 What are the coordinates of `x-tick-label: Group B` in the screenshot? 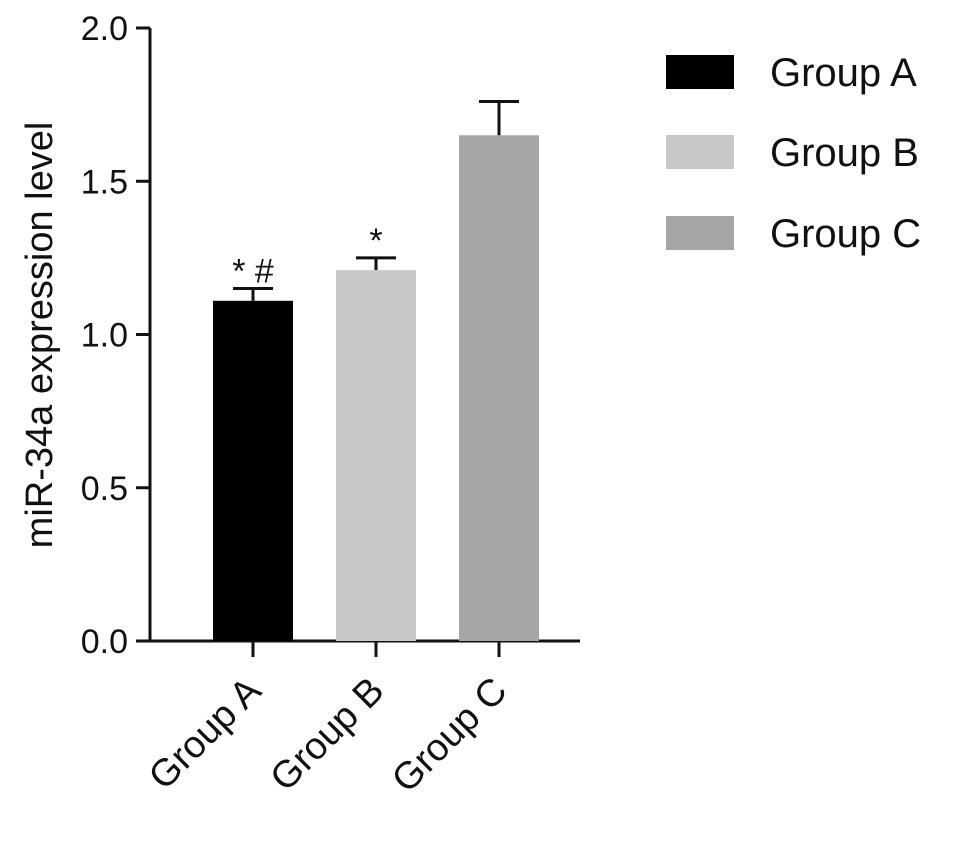 It's located at (328, 735).